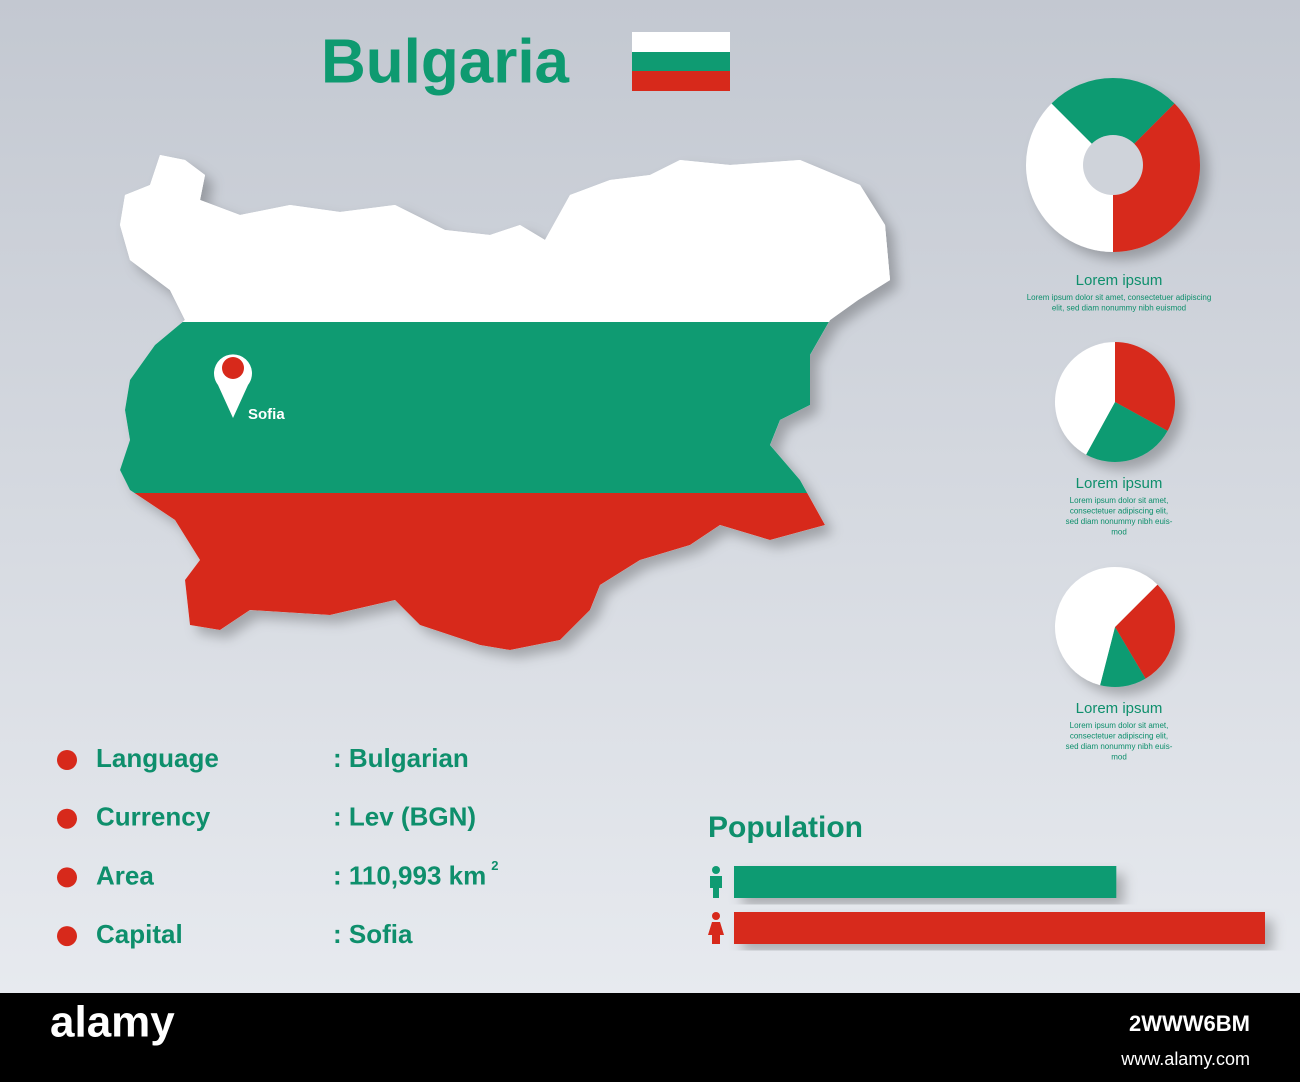  I want to click on info-value: : Sofia, so click(373, 934).